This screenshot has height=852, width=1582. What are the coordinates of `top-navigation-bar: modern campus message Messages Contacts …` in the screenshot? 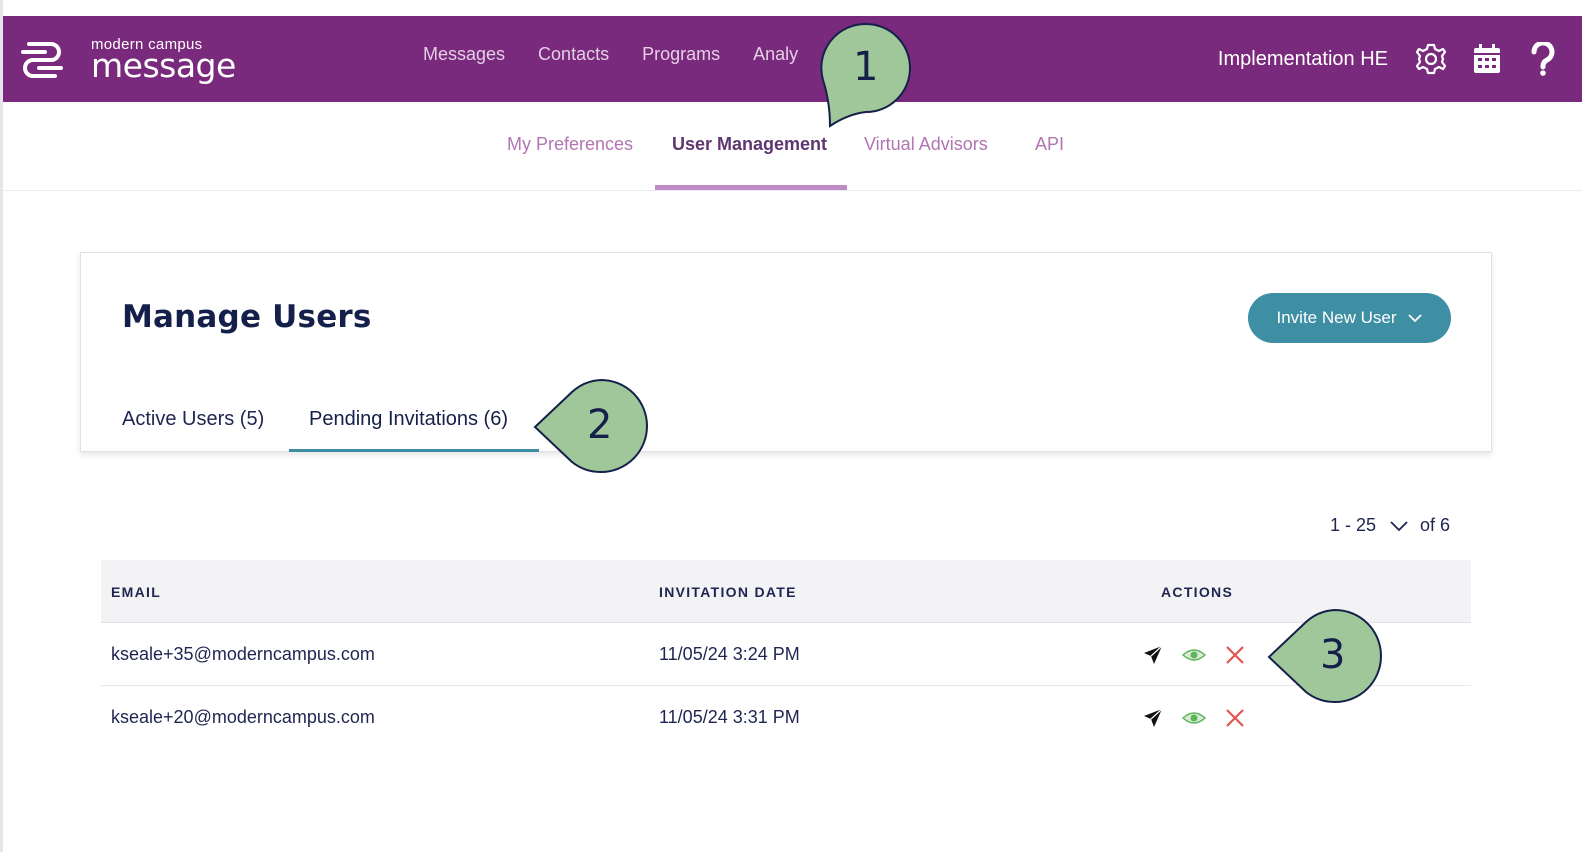 It's located at (792, 59).